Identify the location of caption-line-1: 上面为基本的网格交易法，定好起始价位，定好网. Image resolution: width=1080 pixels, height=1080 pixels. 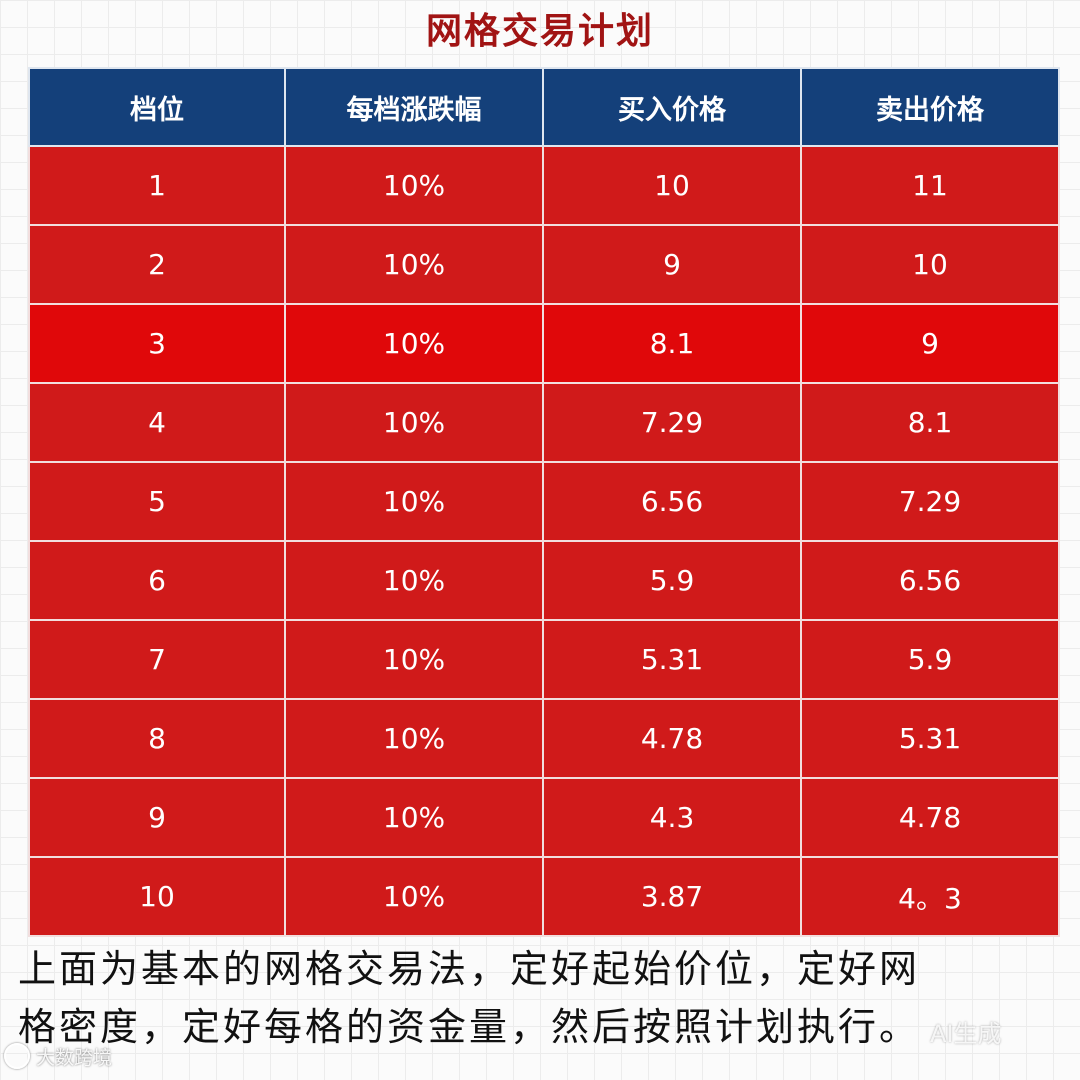
(469, 969).